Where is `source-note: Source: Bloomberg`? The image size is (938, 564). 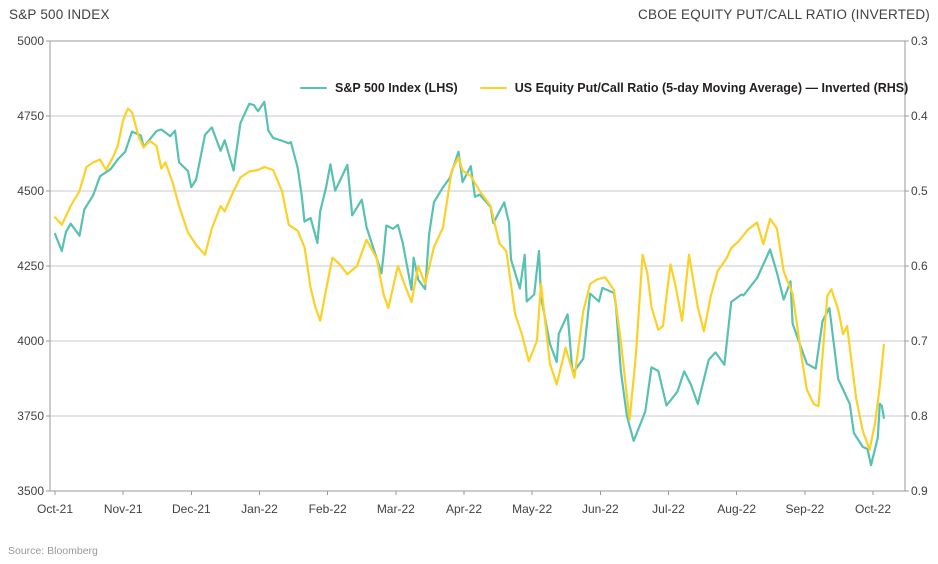 source-note: Source: Bloomberg is located at coordinates (53, 551).